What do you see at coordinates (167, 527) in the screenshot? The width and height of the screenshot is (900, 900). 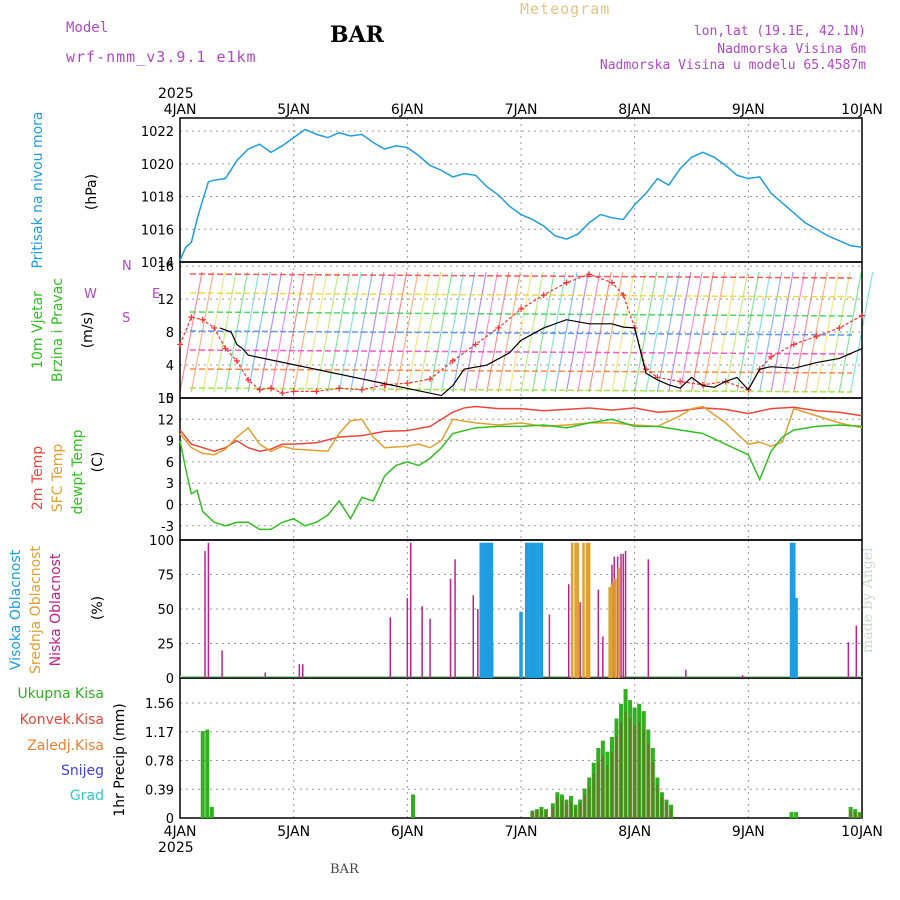 I see `y-tick-label: -3` at bounding box center [167, 527].